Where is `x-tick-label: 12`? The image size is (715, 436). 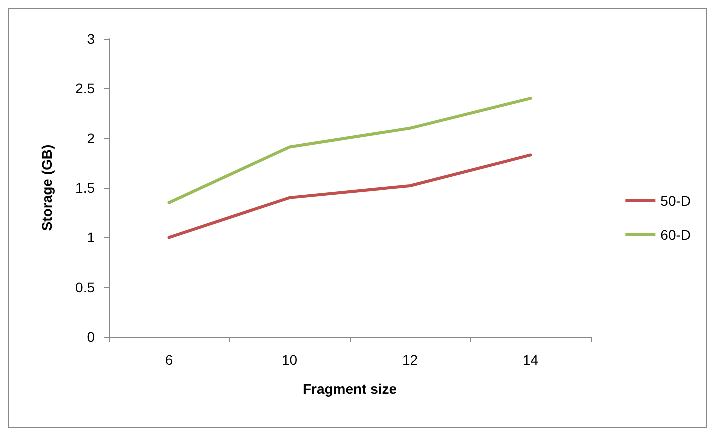 x-tick-label: 12 is located at coordinates (410, 360).